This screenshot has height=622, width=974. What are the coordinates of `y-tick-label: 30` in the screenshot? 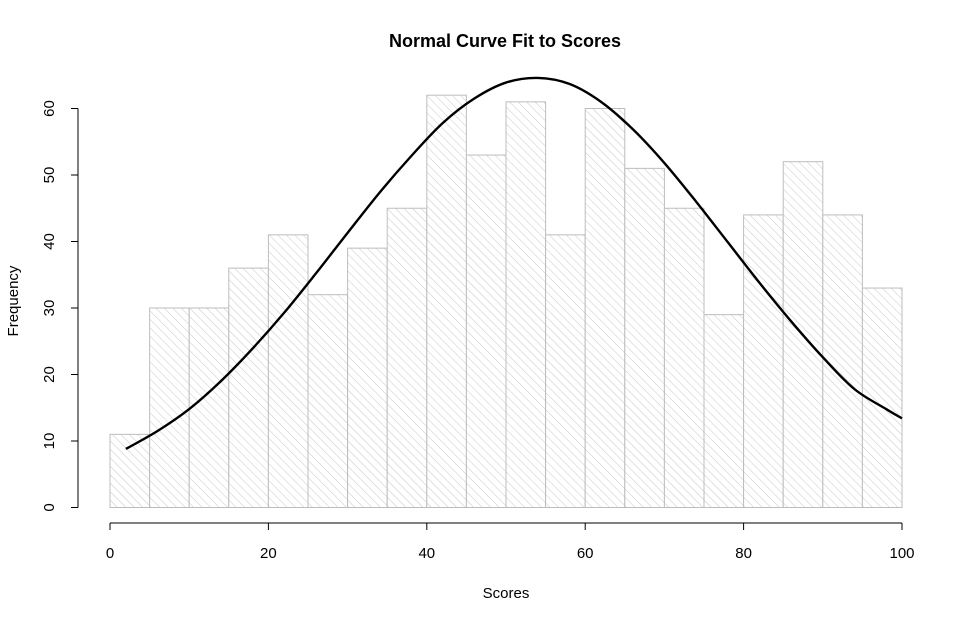 It's located at (49, 308).